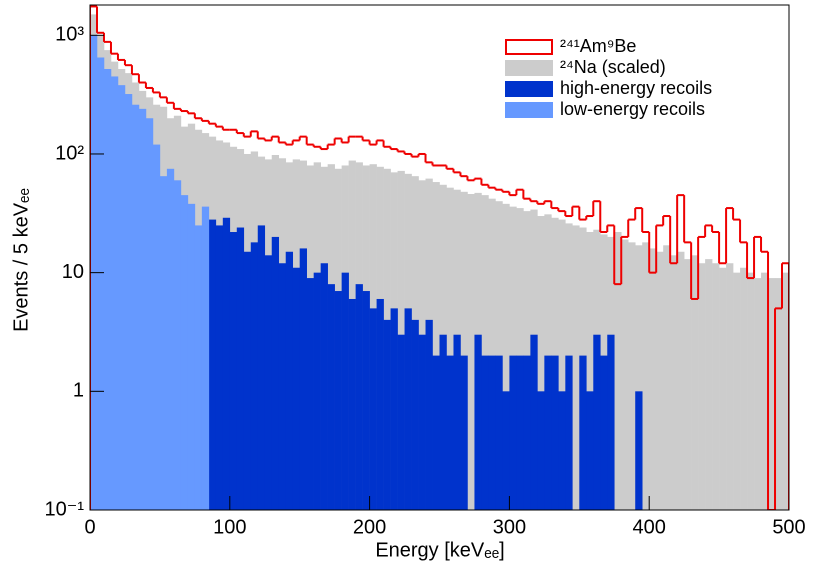 The image size is (830, 567). I want to click on y-tick-label: 10, so click(73, 272).